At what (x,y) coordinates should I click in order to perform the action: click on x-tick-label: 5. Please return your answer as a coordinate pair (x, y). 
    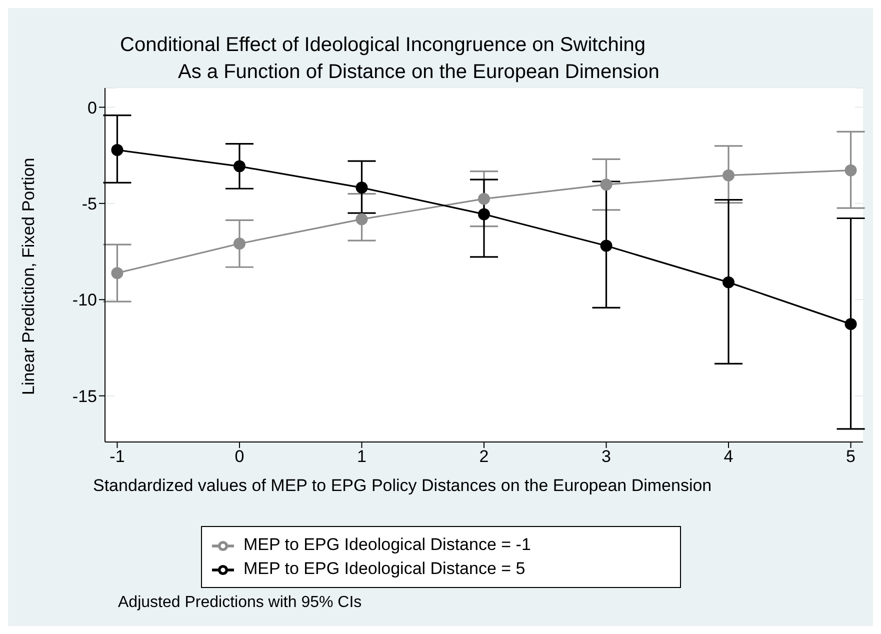
    Looking at the image, I should click on (851, 456).